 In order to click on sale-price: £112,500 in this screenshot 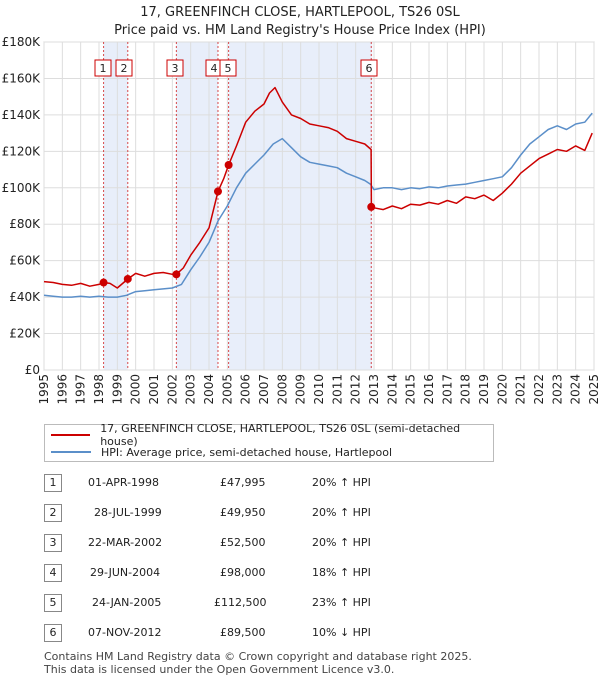, I will do `click(240, 602)`.